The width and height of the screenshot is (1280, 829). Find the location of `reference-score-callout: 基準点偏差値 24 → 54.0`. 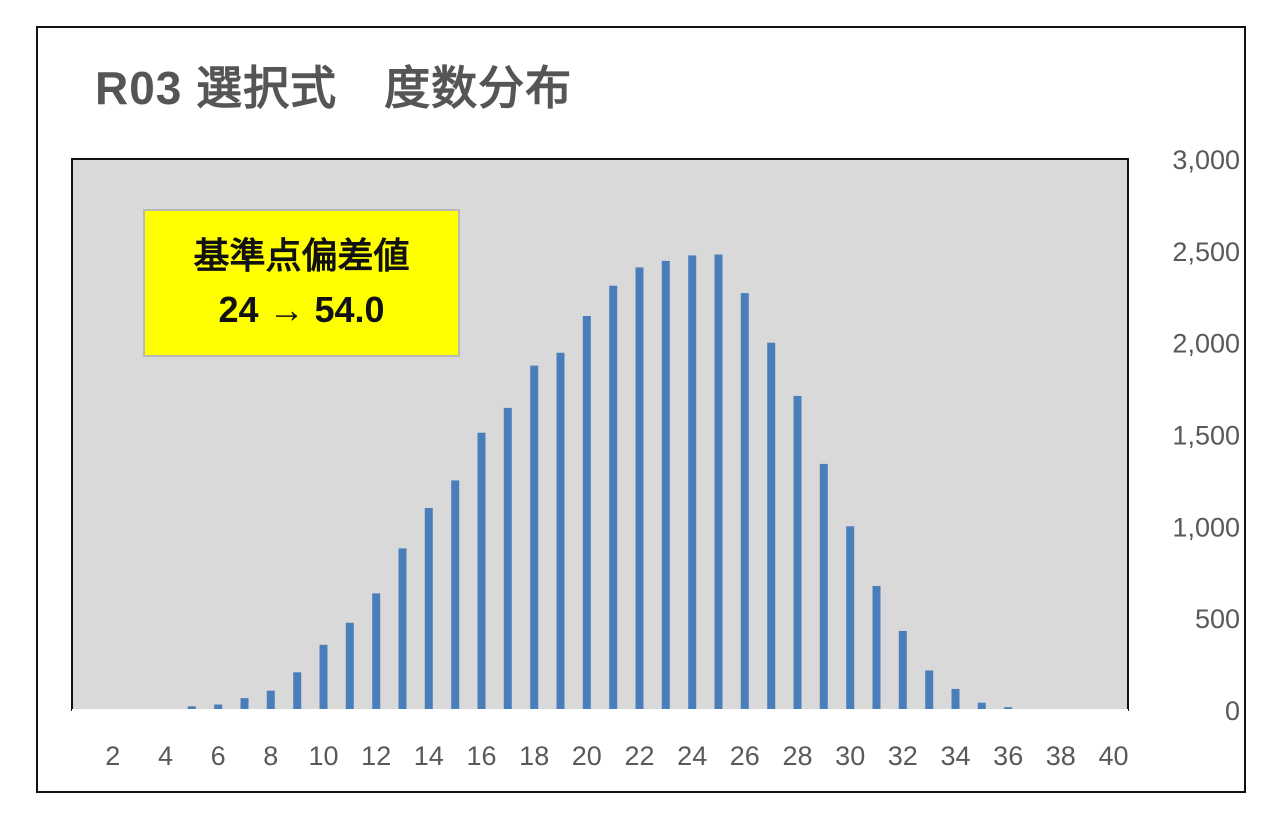

reference-score-callout: 基準点偏差値 24 → 54.0 is located at coordinates (301, 283).